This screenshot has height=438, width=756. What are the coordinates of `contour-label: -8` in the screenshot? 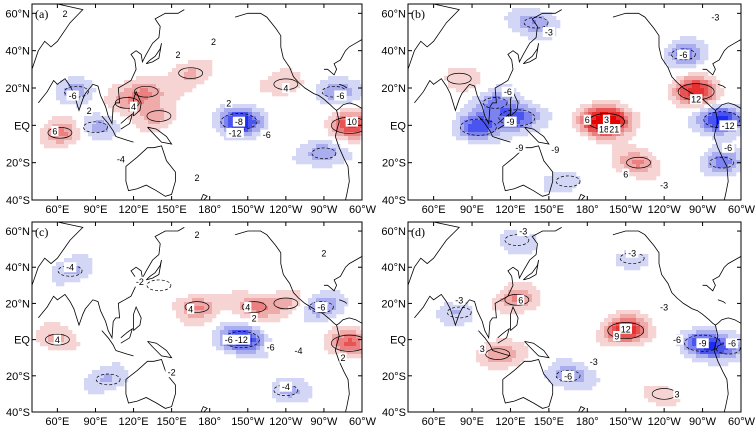 It's located at (239, 122).